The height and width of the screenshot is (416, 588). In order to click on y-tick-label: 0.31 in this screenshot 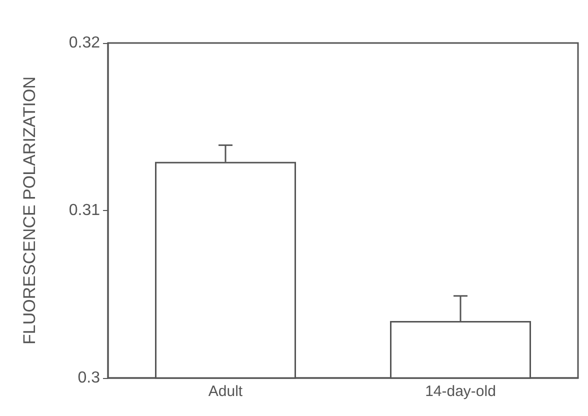, I will do `click(84, 210)`.